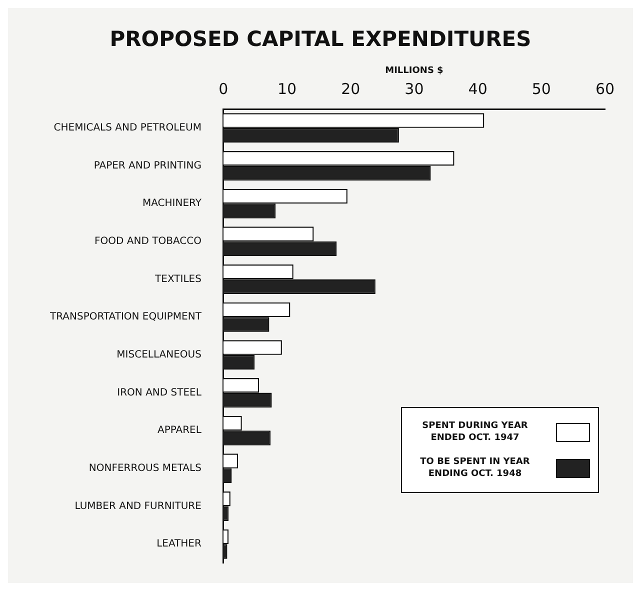 The height and width of the screenshot is (593, 643). Describe the element at coordinates (138, 506) in the screenshot. I see `y-tick-label: LUMBER AND FURNITURE` at that location.